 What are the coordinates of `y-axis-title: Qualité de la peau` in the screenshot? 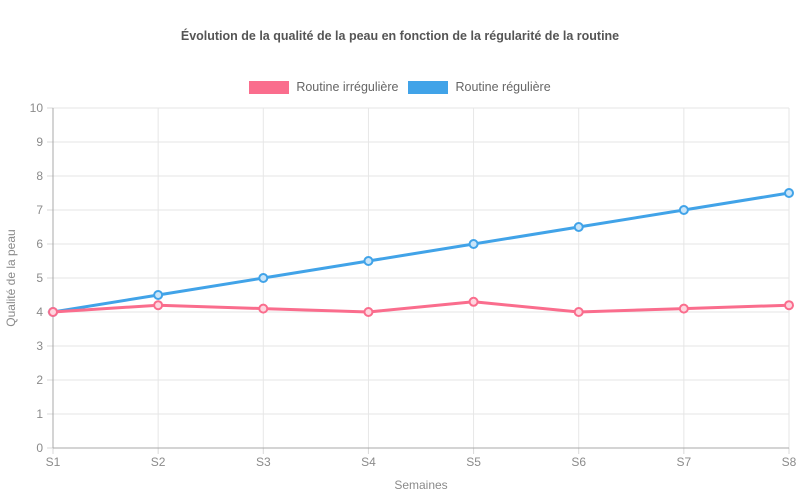 It's located at (11, 277).